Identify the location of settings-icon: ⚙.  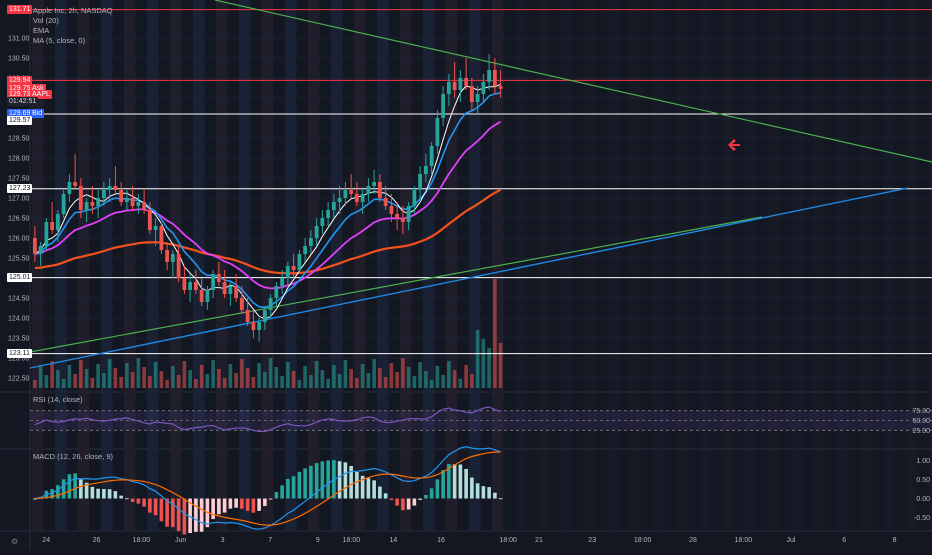
(14, 541).